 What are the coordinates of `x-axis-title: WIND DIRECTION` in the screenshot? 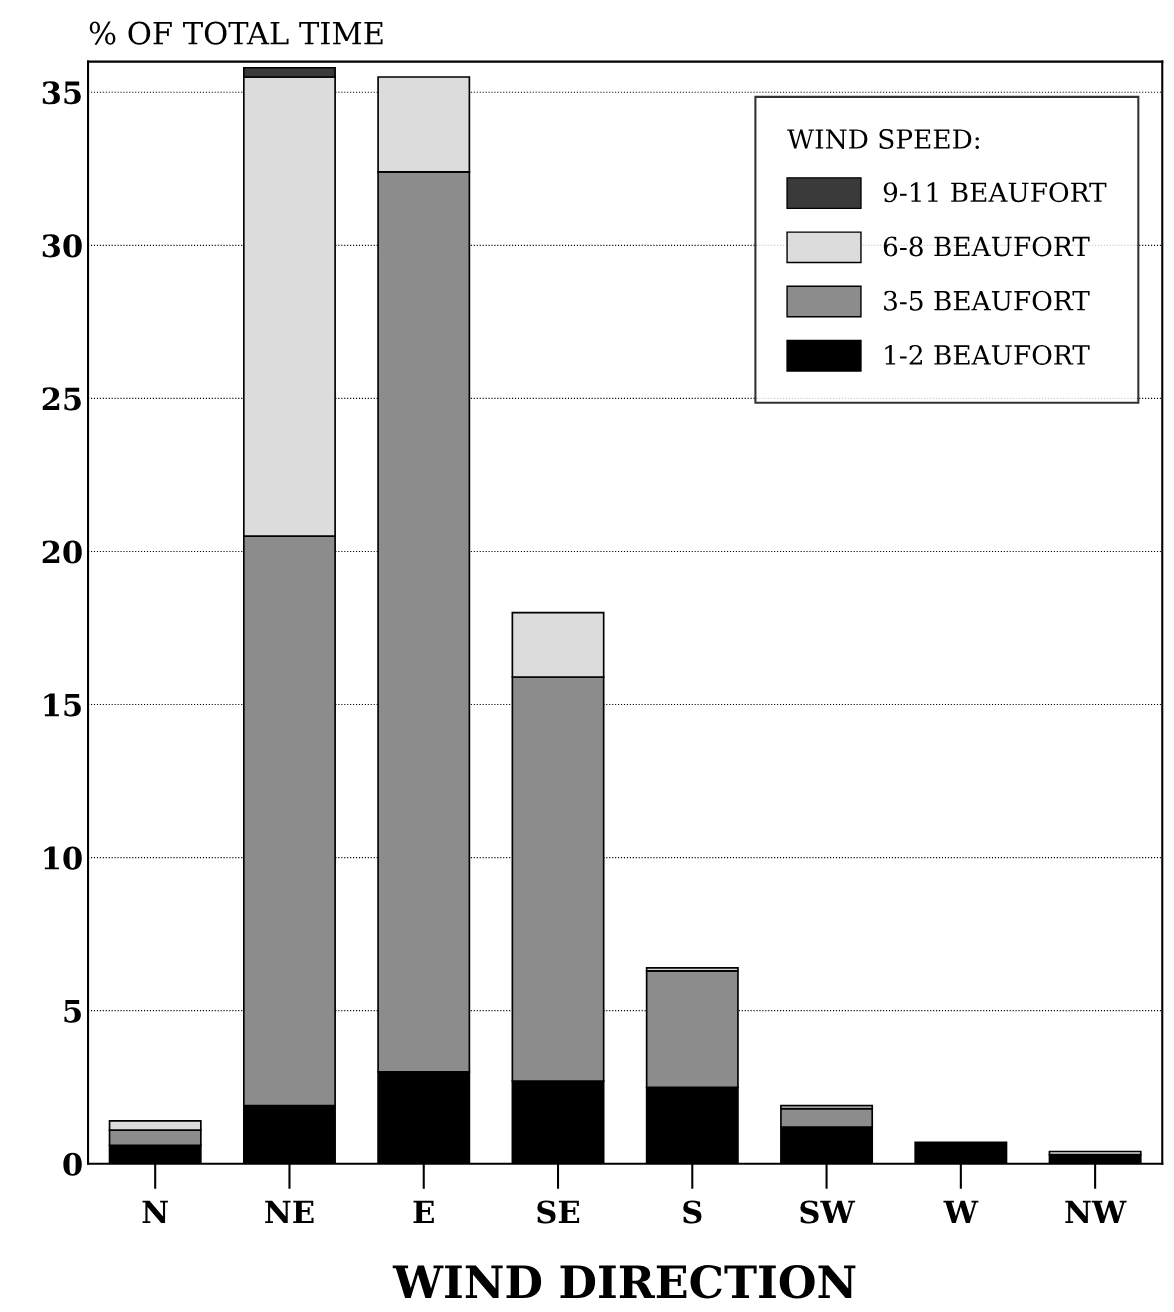 It's located at (624, 1281).